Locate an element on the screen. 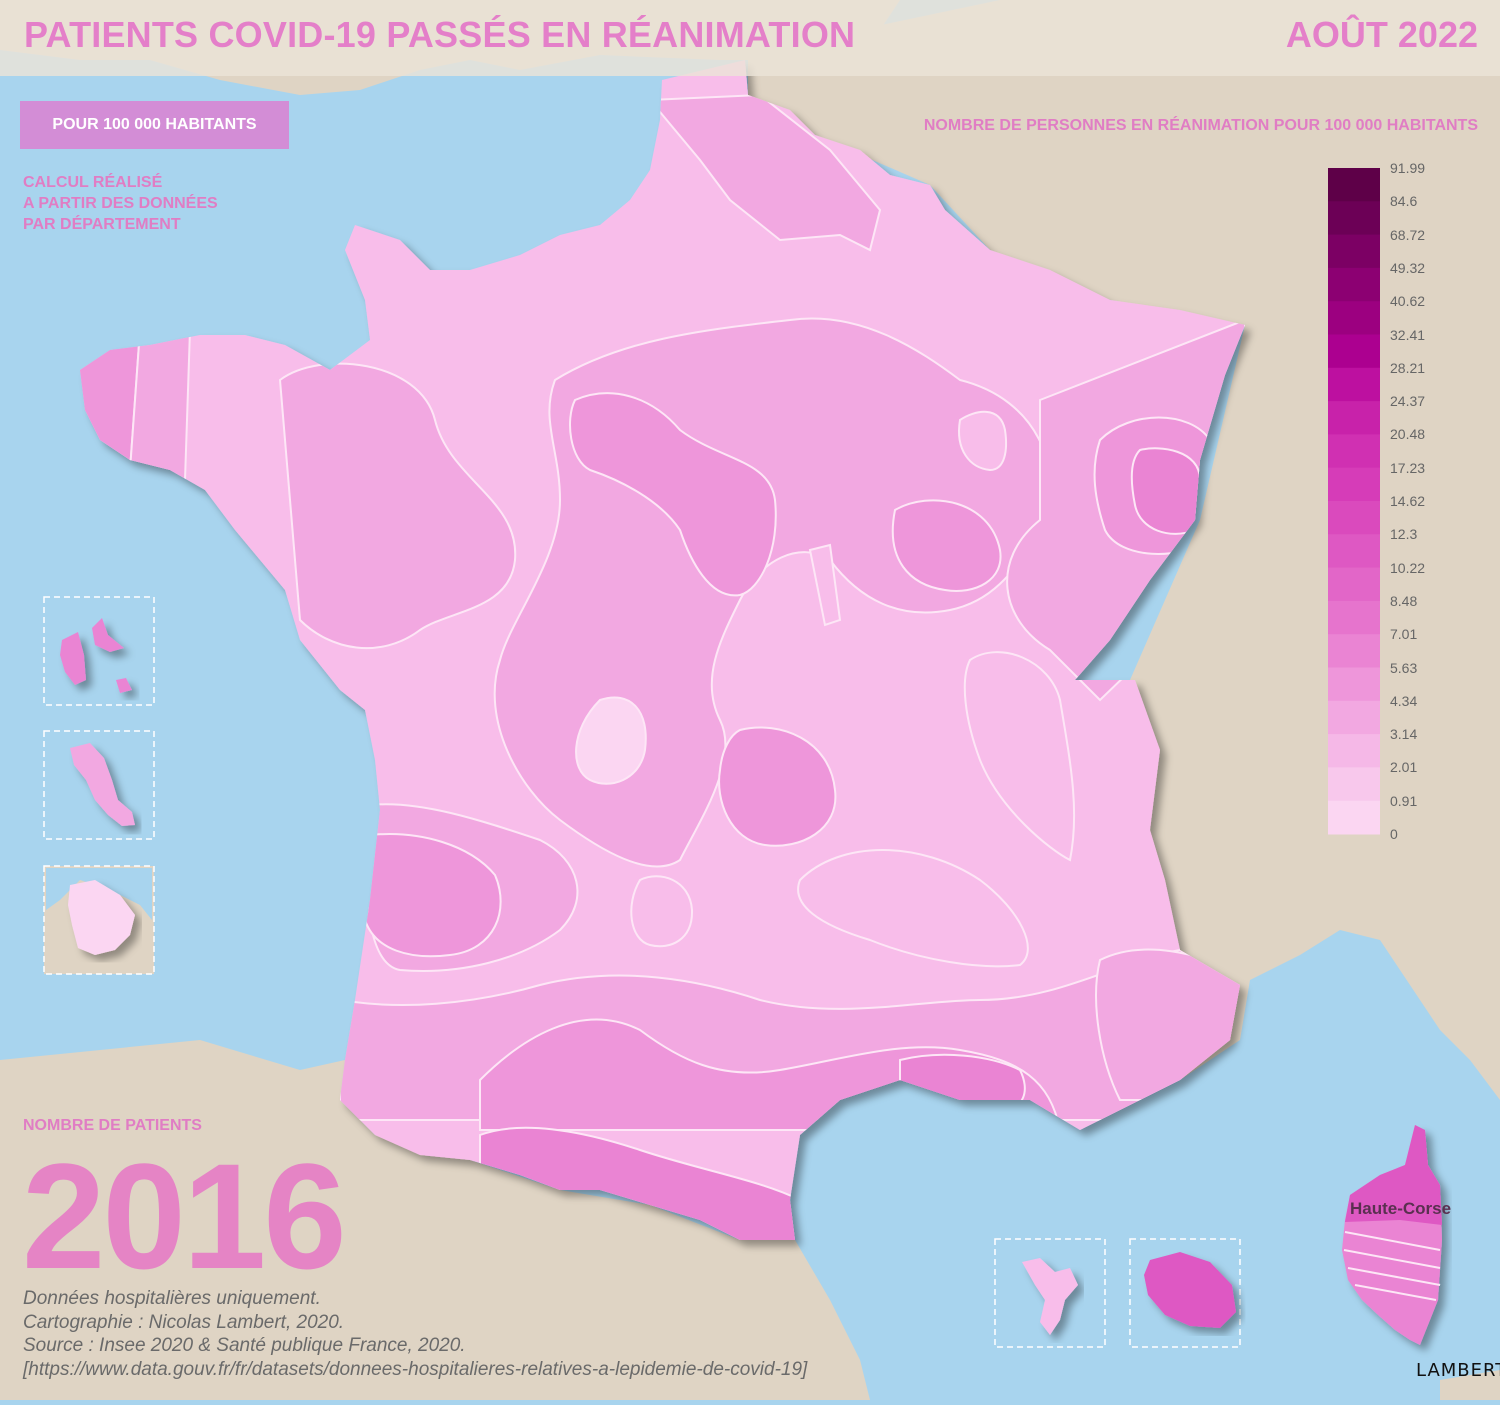  patient-count-label: NOMBRE DE PATIENTS is located at coordinates (112, 1125).